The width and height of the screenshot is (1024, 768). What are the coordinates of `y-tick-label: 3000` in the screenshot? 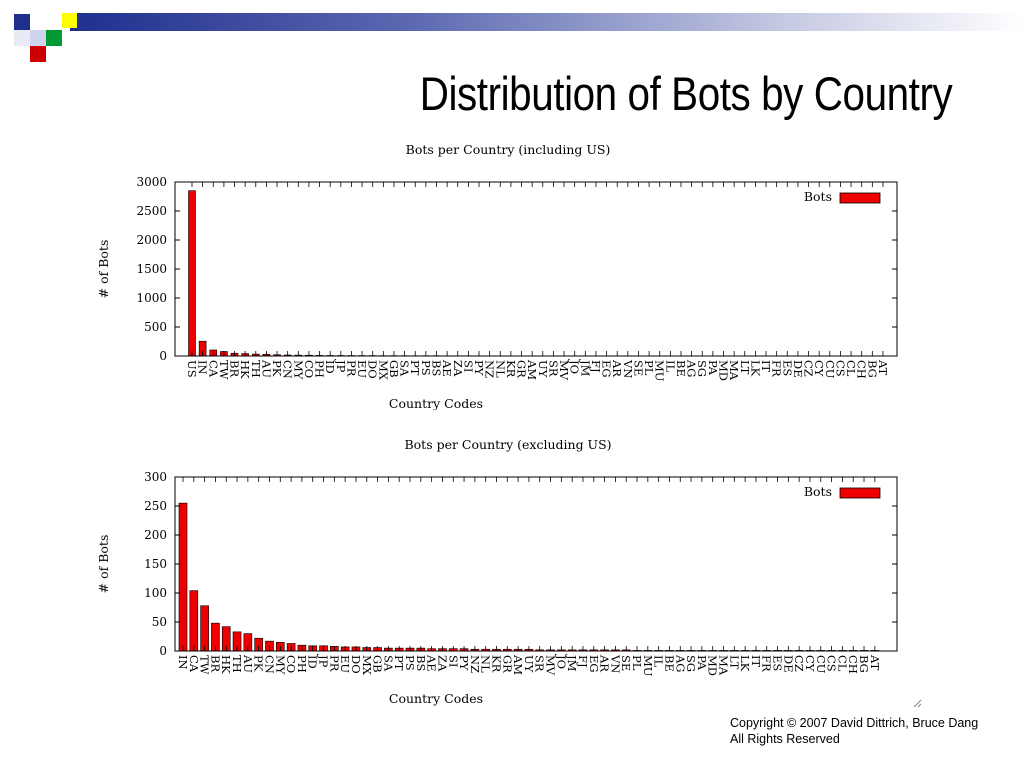 It's located at (151, 182).